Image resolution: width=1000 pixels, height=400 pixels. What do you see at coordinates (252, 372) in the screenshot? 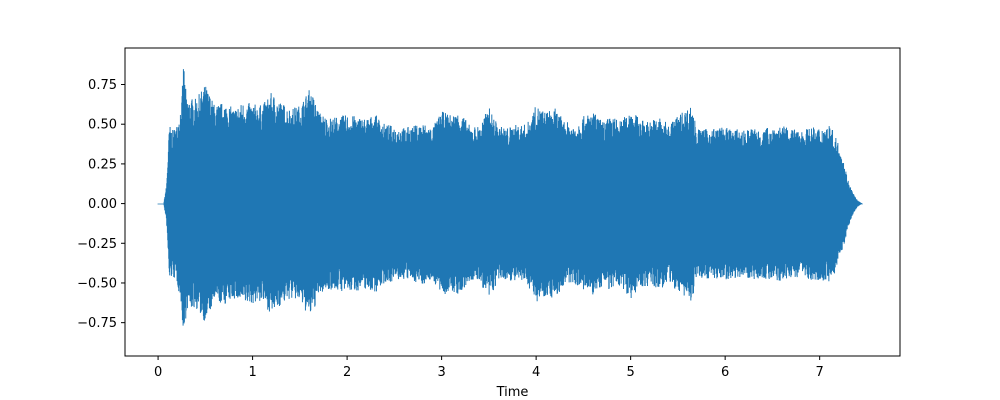
I see `x-tick-label: 1` at bounding box center [252, 372].